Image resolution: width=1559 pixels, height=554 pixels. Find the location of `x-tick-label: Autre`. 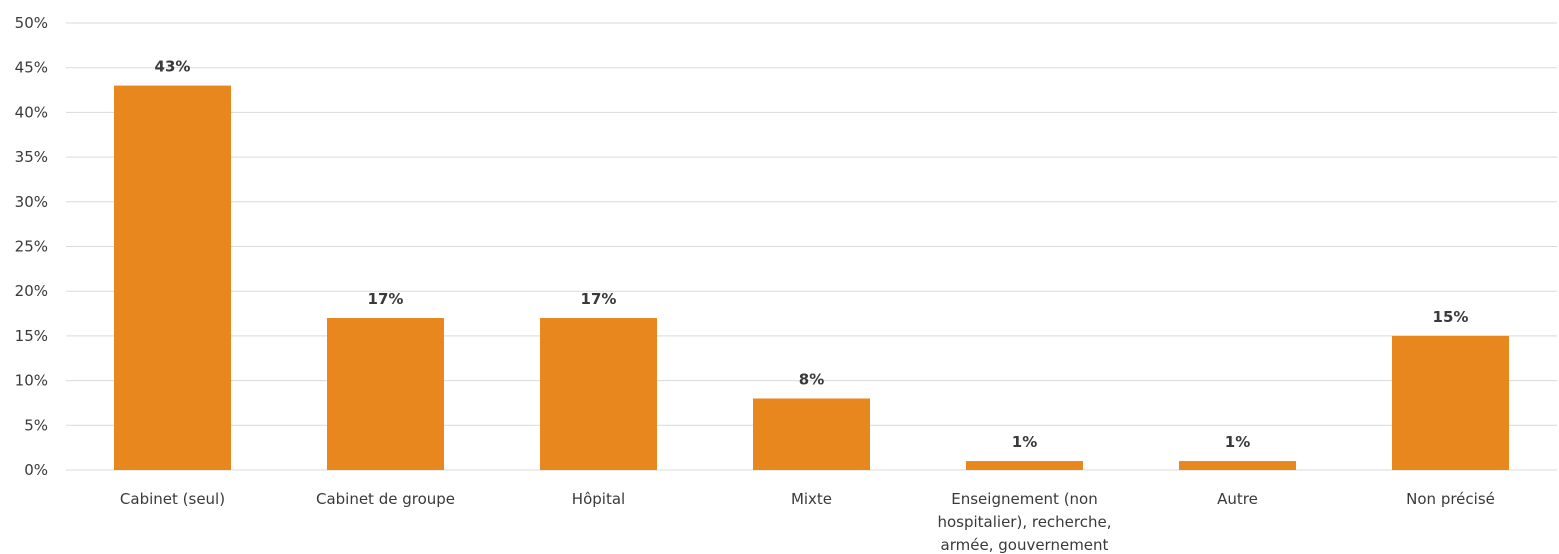

x-tick-label: Autre is located at coordinates (1237, 499).